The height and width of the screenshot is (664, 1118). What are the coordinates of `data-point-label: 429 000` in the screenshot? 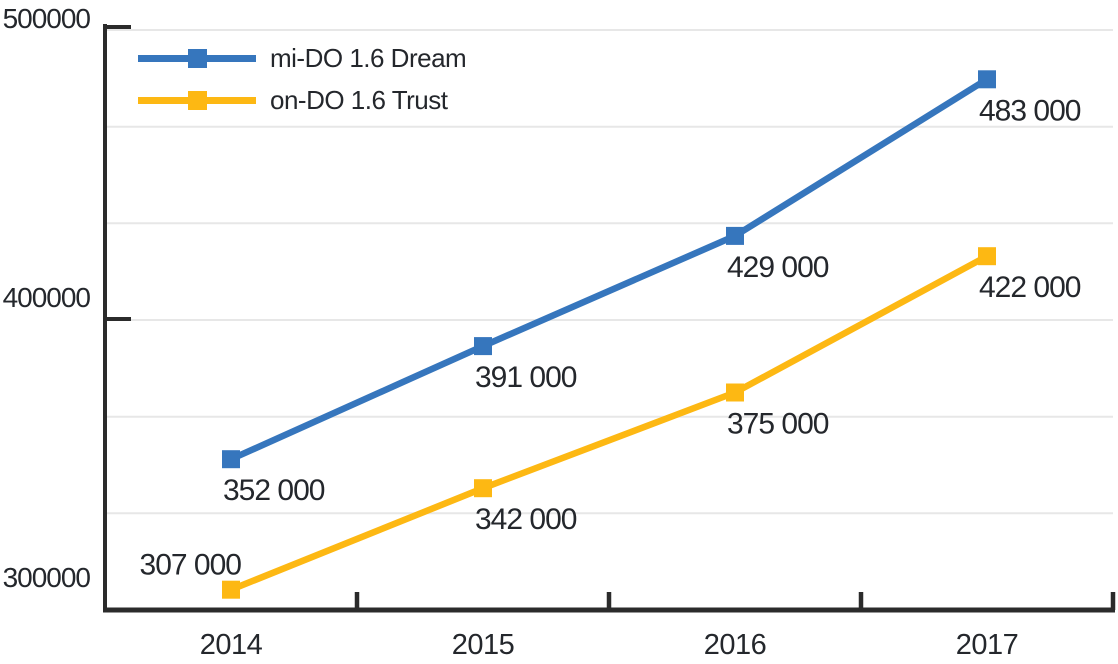 It's located at (778, 267).